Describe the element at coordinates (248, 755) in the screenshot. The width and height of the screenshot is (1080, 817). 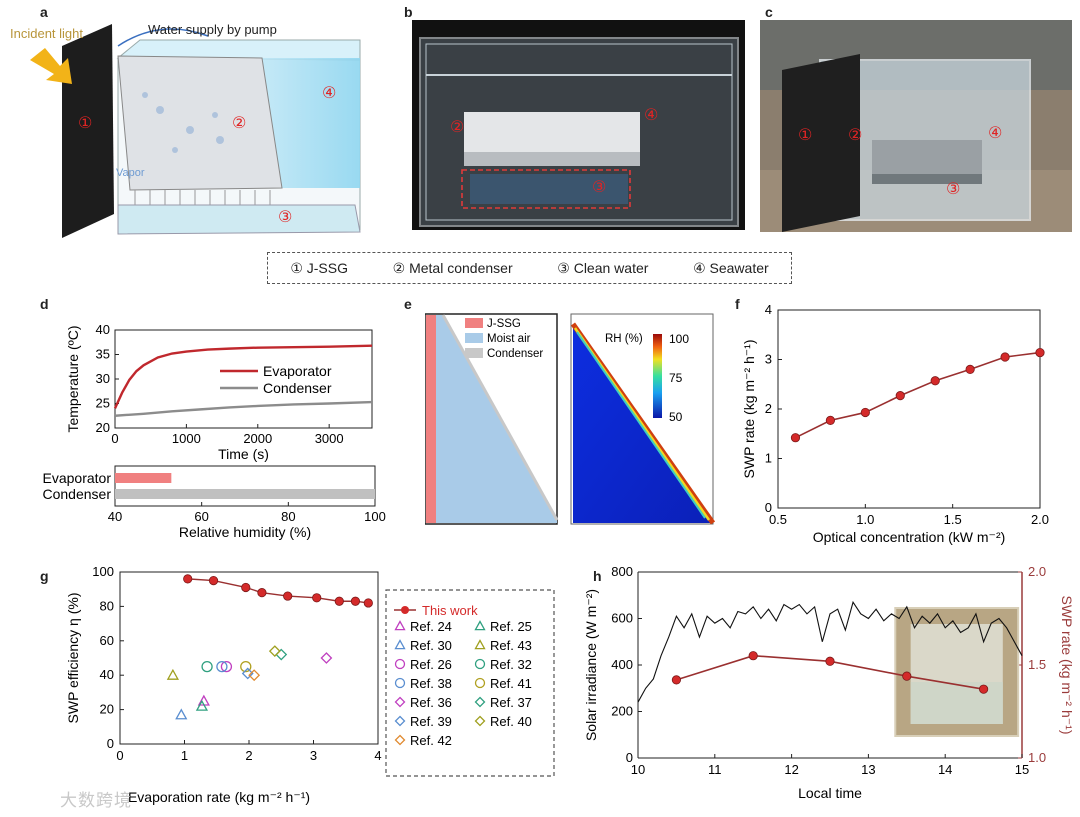
I see `x-tick-label-g: 2` at that location.